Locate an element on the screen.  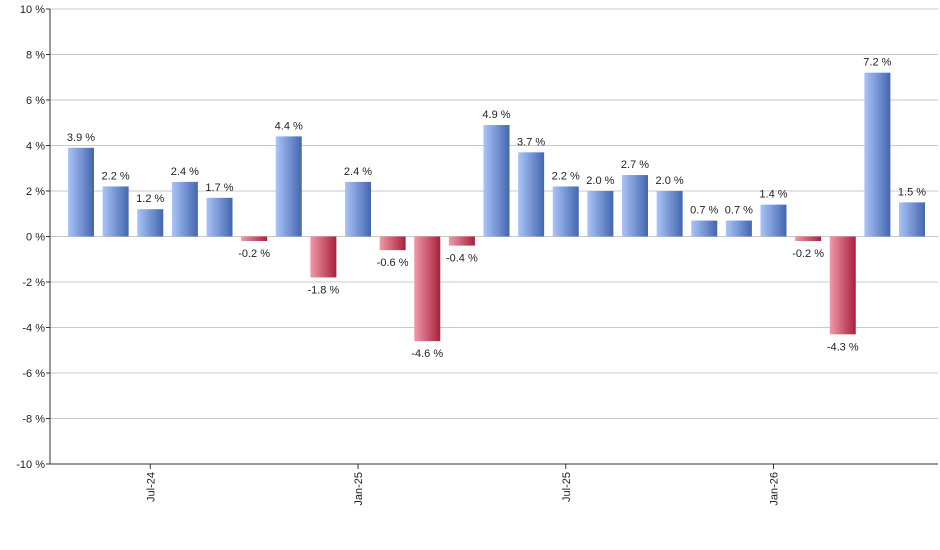
y-tick-label: -10 % is located at coordinates (30, 465).